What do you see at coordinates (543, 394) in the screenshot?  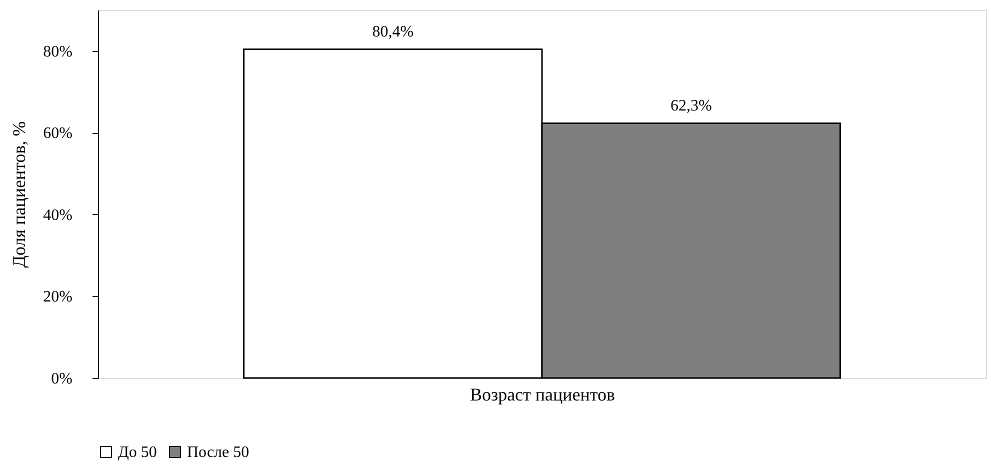 I see `x-axis-title: Возраст пациентов` at bounding box center [543, 394].